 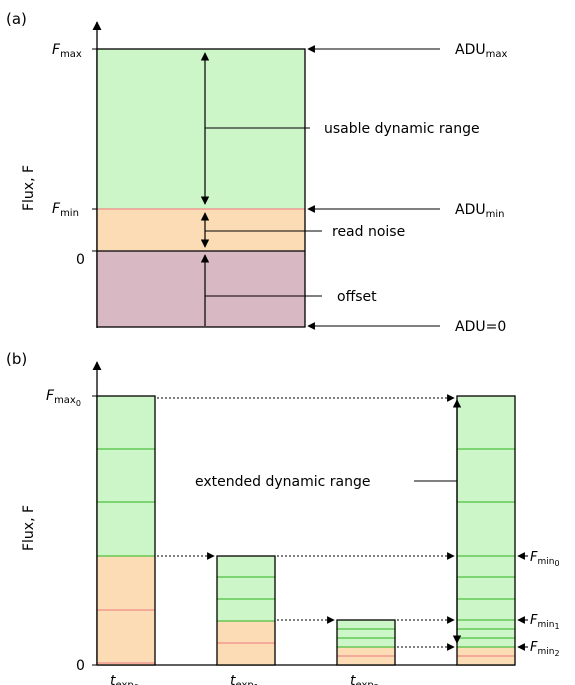 I want to click on adu-min-label: ADUmin, so click(x=479, y=211).